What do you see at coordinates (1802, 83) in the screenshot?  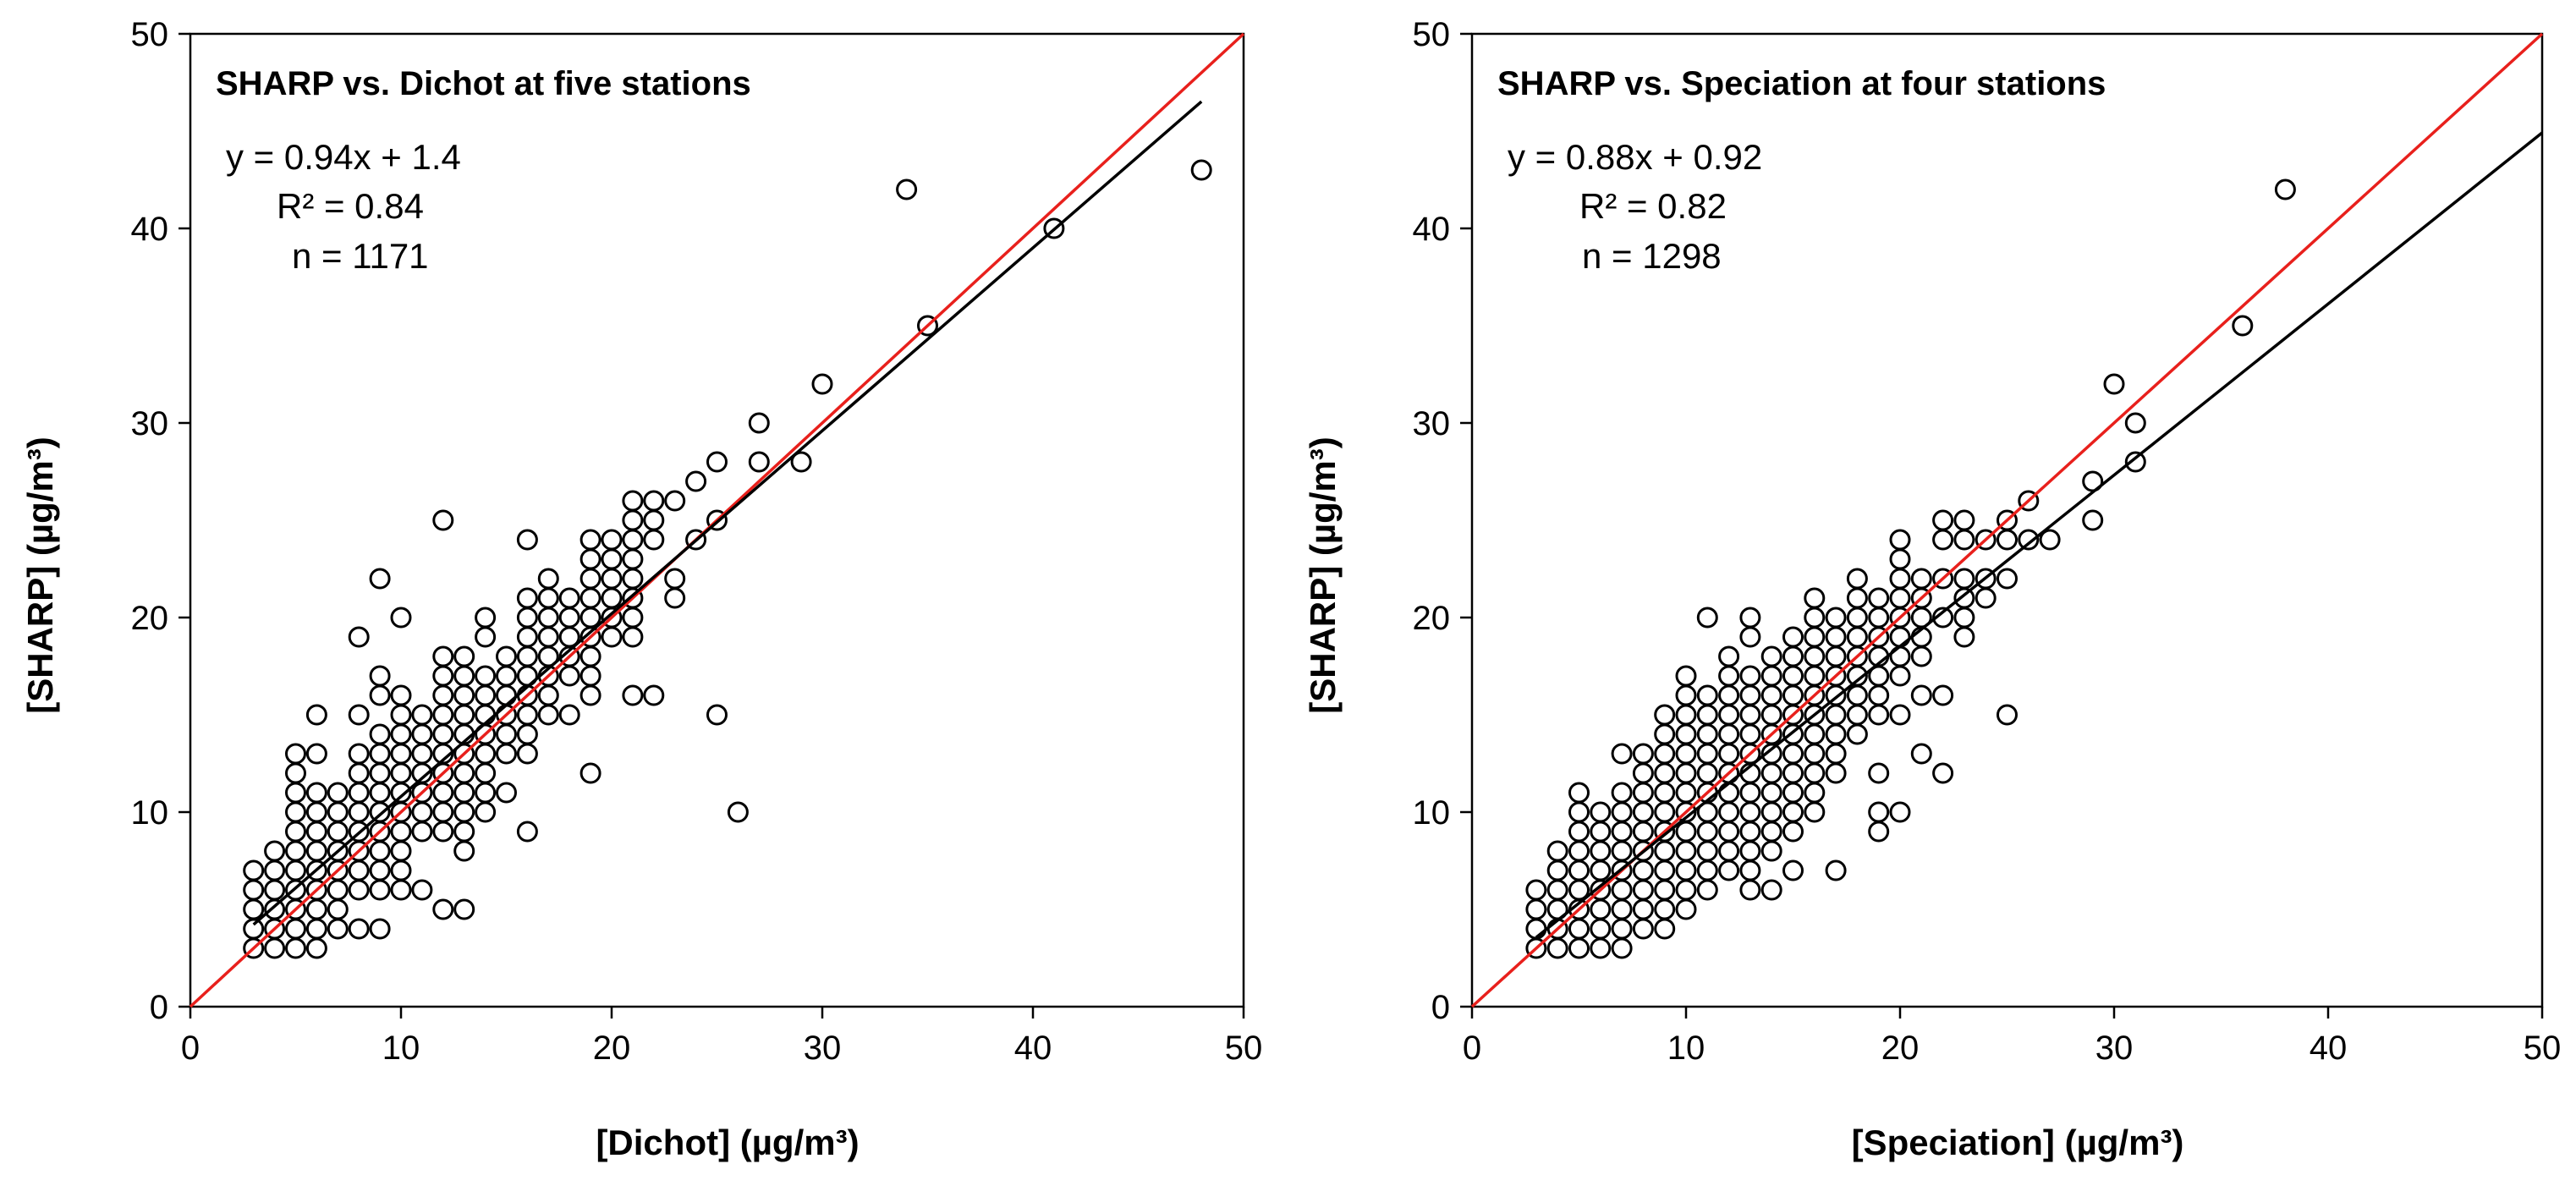 I see `chart-title: SHARP vs. Speciation at four stations` at bounding box center [1802, 83].